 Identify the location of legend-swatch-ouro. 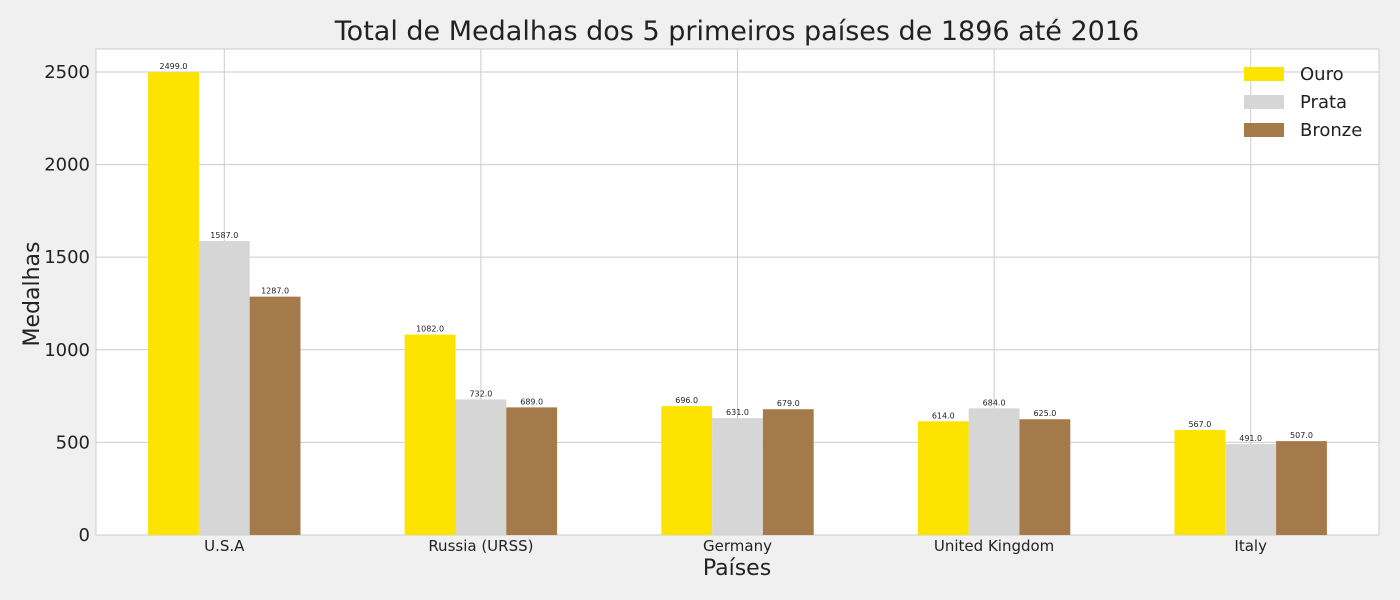
(1264, 74).